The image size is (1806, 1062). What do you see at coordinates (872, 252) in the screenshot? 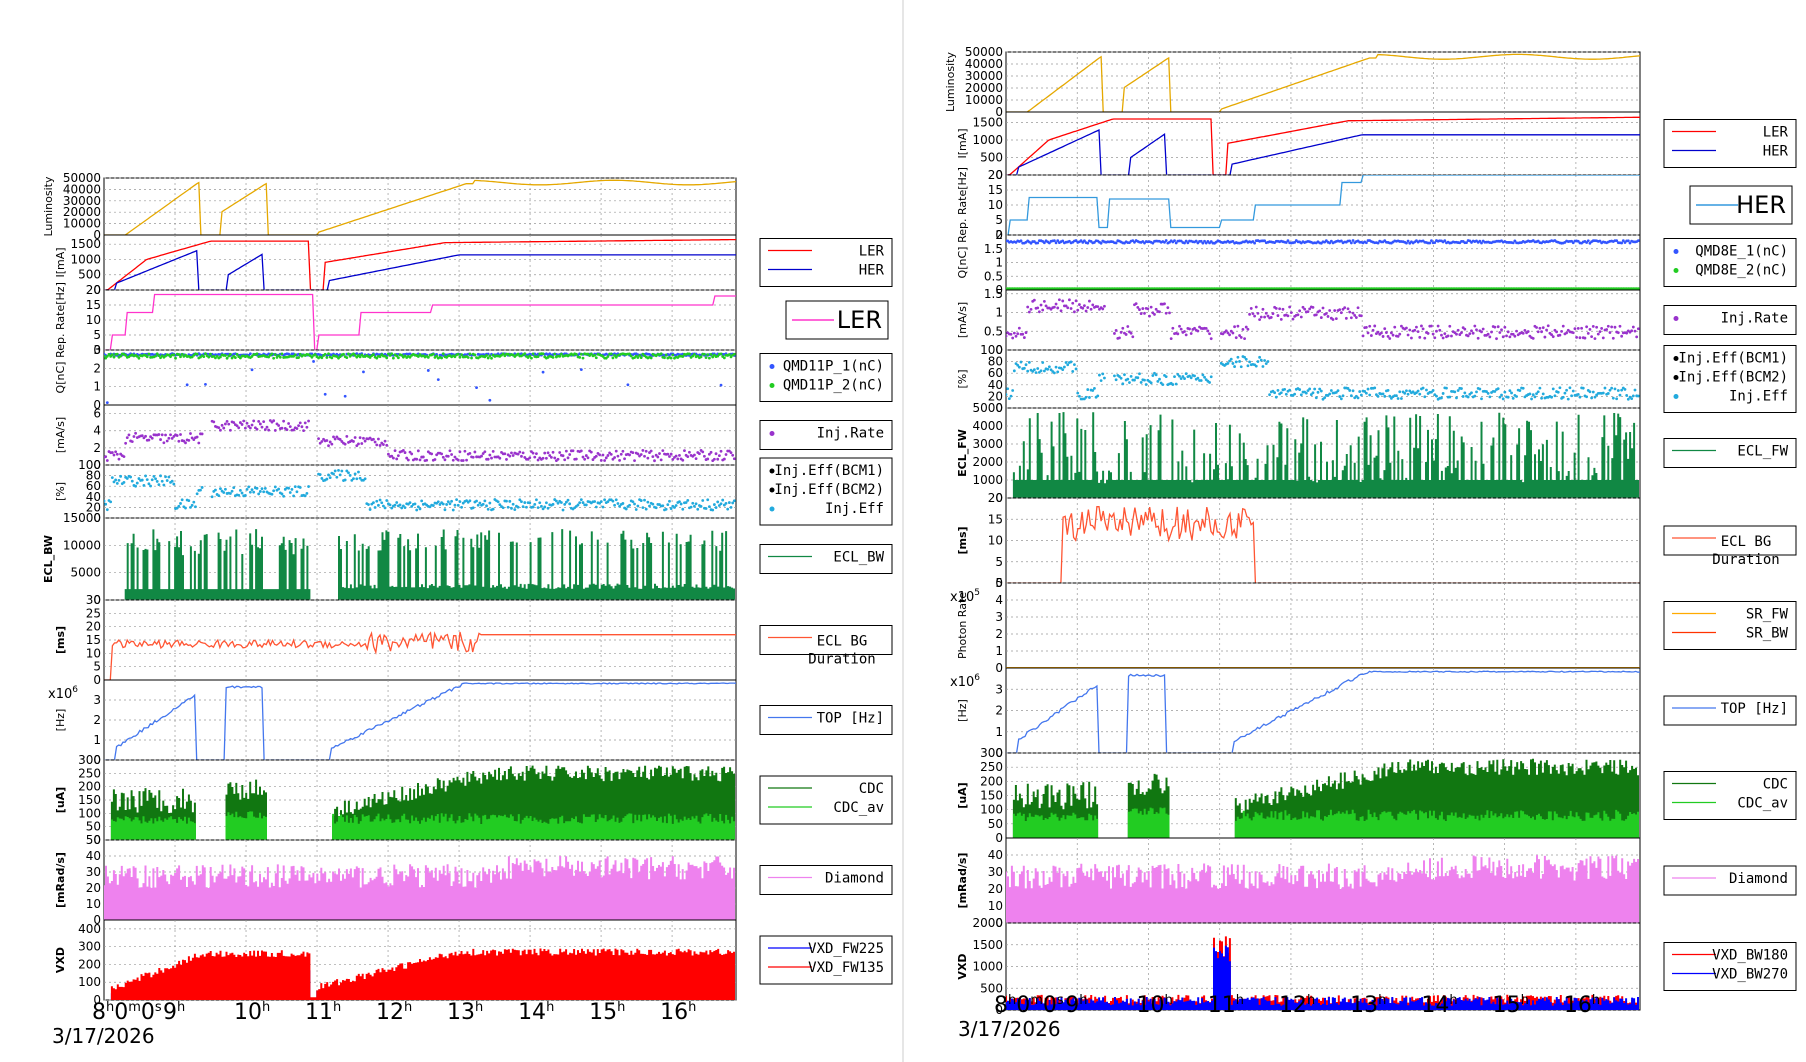
I see `legend-label: LER` at bounding box center [872, 252].